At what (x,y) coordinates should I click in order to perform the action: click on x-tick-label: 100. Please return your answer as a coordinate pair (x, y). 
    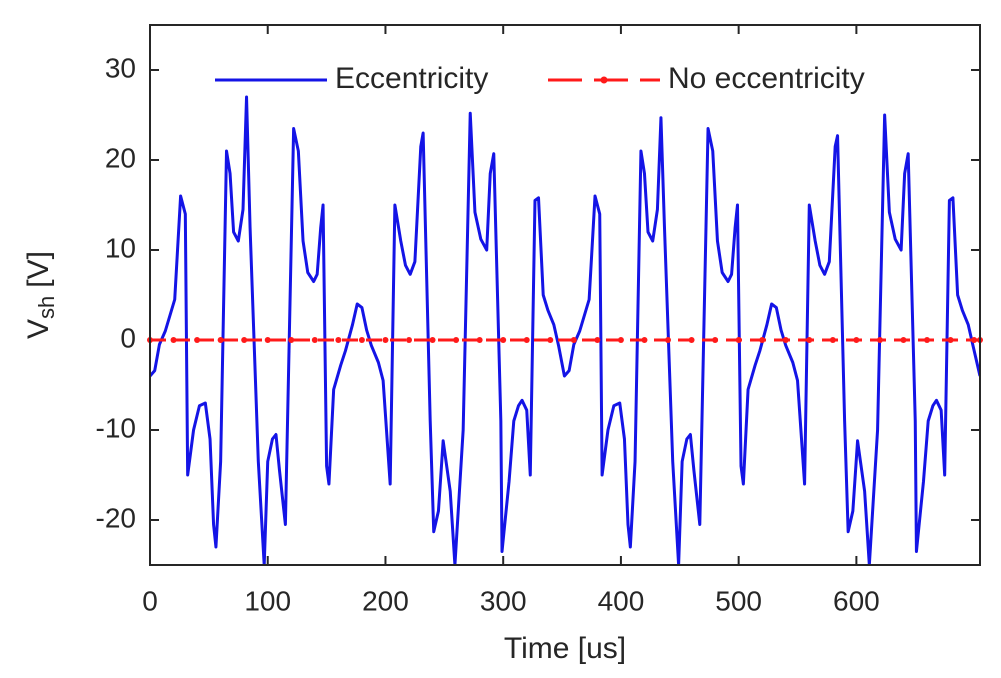
    Looking at the image, I should click on (267, 600).